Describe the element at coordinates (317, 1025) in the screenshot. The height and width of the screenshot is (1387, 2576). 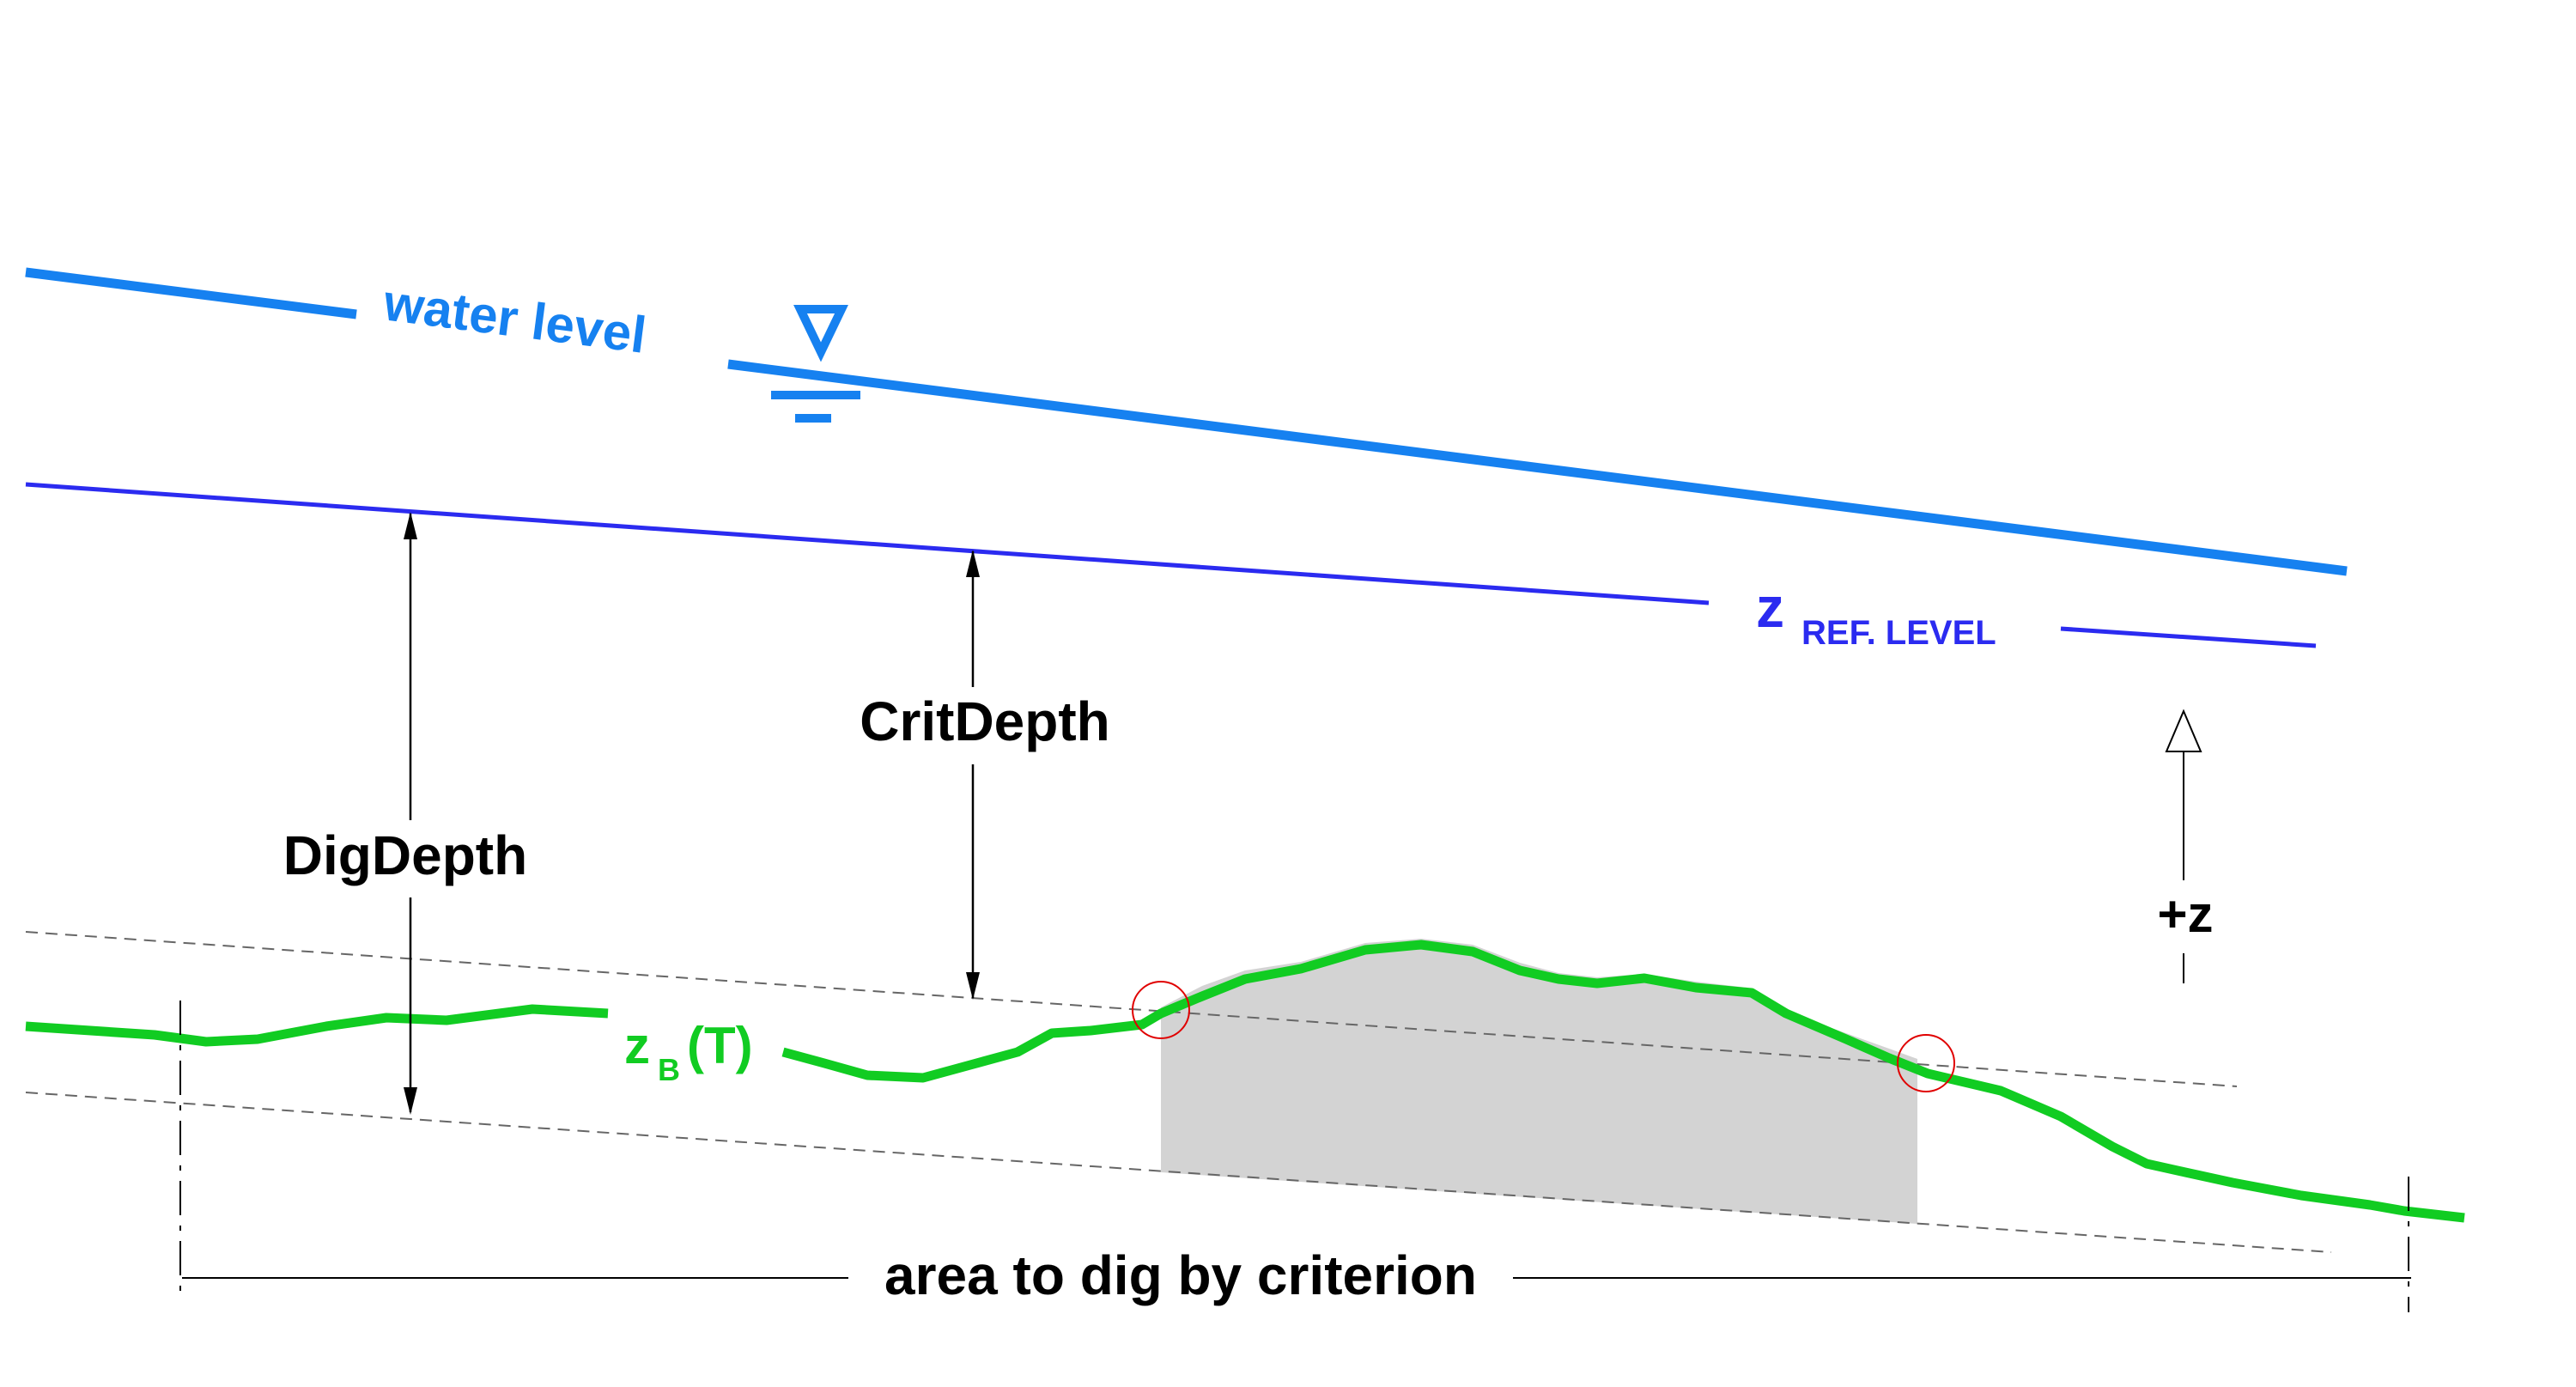
I see `terrain-line-left` at that location.